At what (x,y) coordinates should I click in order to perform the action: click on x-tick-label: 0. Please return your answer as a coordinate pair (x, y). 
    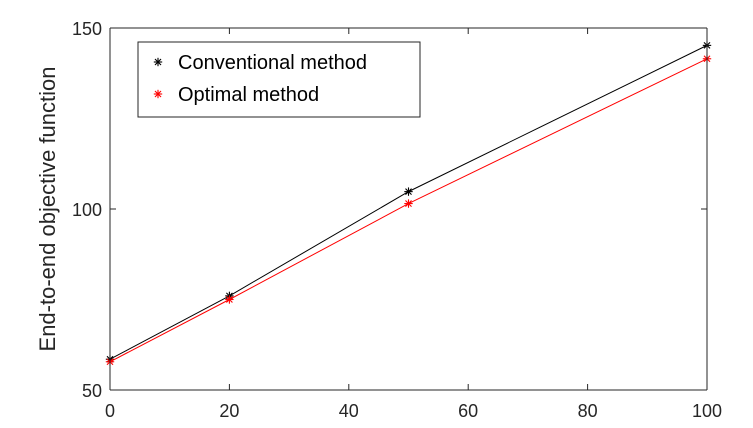
    Looking at the image, I should click on (110, 411).